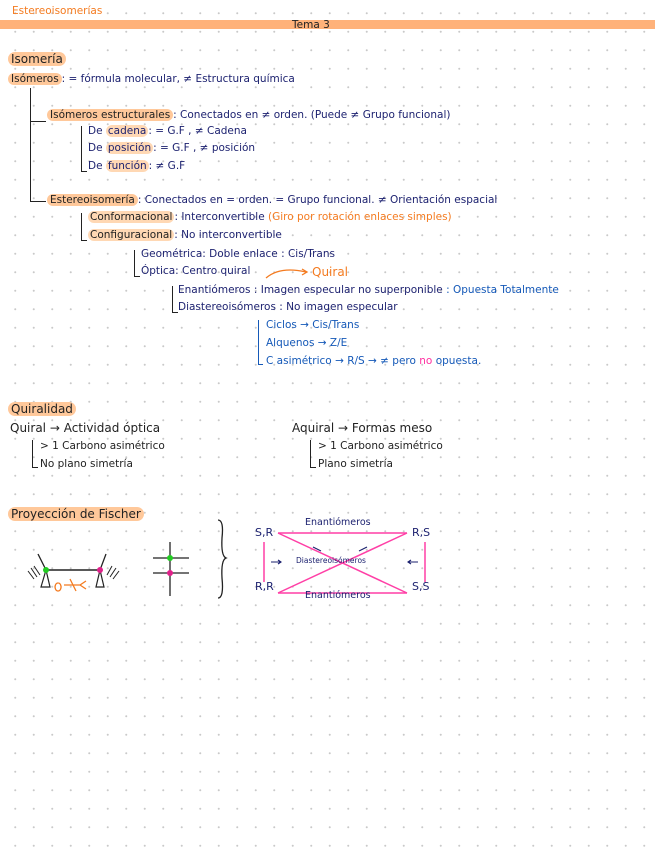  Describe the element at coordinates (76, 514) in the screenshot. I see `heading-fischer: Proyección de Fischer` at that location.